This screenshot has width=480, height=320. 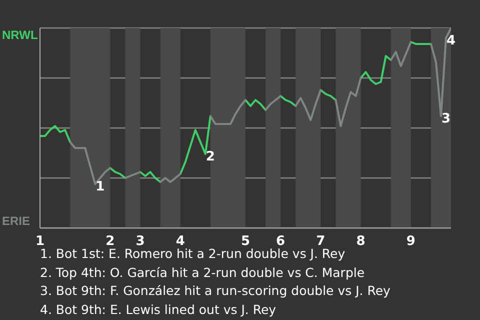 What do you see at coordinates (159, 309) in the screenshot?
I see `text: 4. Bot 9th: E. Lewis lined out vs J. Rey` at bounding box center [159, 309].